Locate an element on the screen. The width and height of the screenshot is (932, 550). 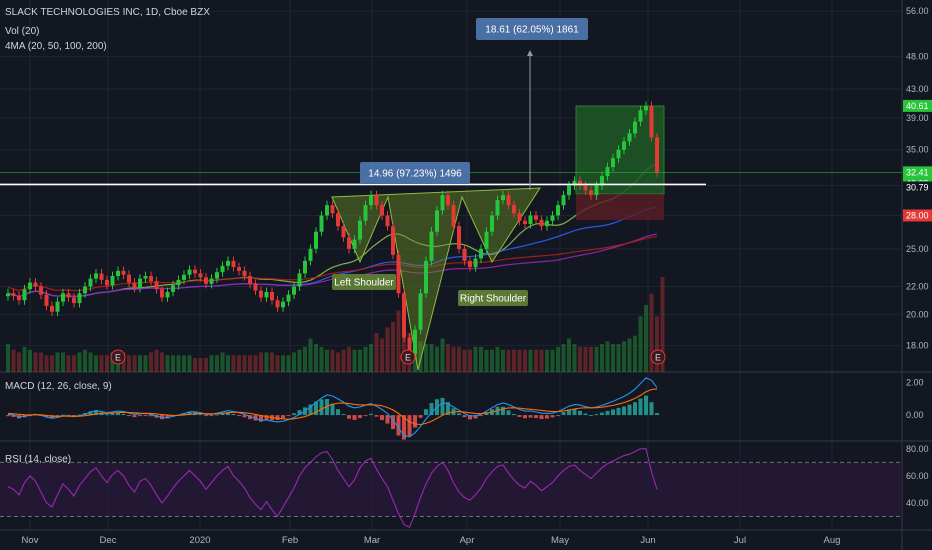
price-tick-label: 35.00 is located at coordinates (917, 150).